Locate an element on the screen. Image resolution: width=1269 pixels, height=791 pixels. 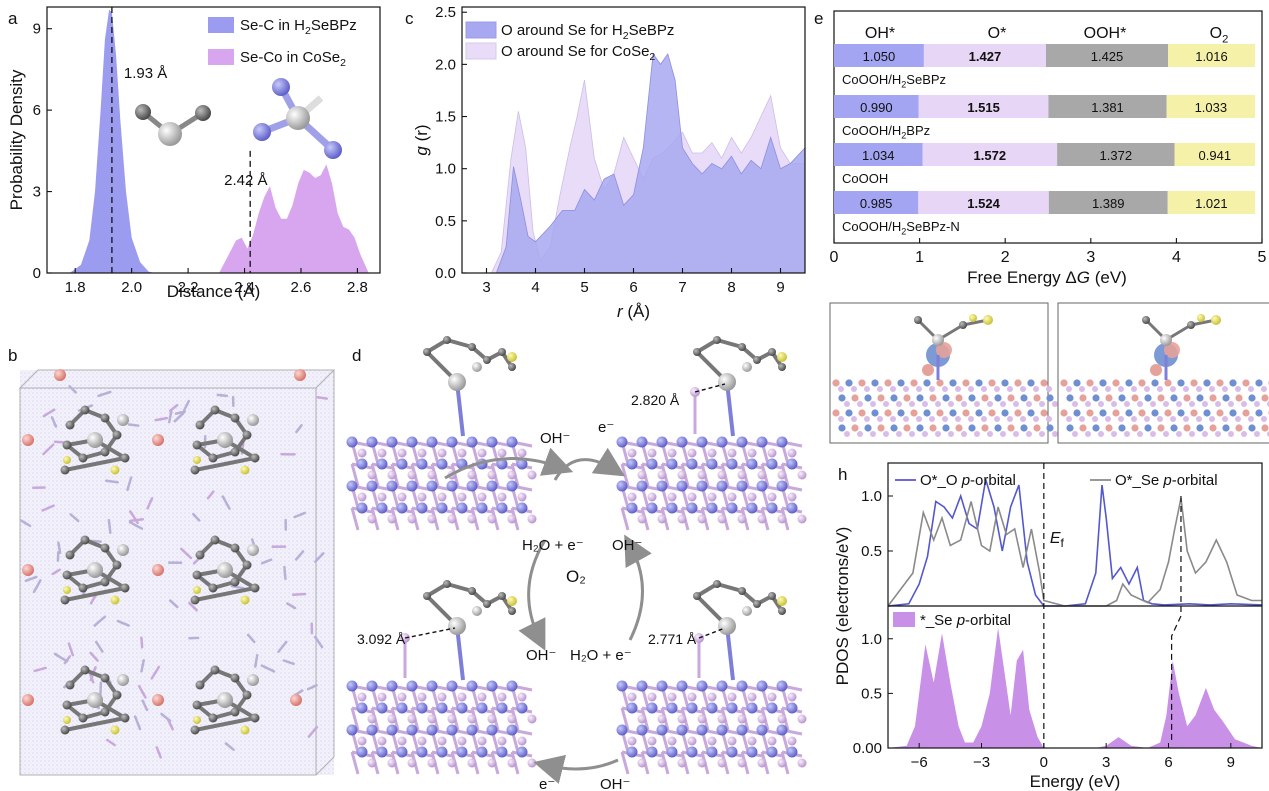
bar-value-label: 1.381 is located at coordinates (1107, 107).